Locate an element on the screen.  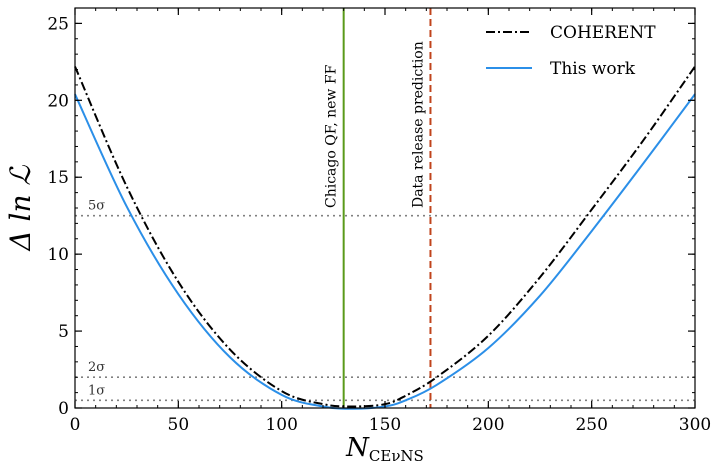
y-axis-title: Δ ln ℒ is located at coordinates (20, 208).